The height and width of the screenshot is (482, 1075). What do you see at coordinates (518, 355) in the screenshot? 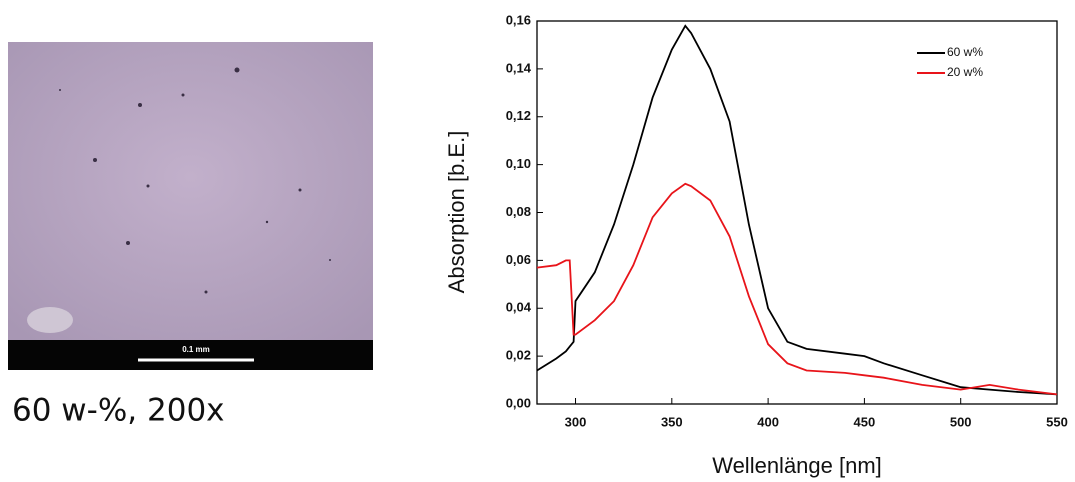
I see `y-tick-label: 0,02` at bounding box center [518, 355].